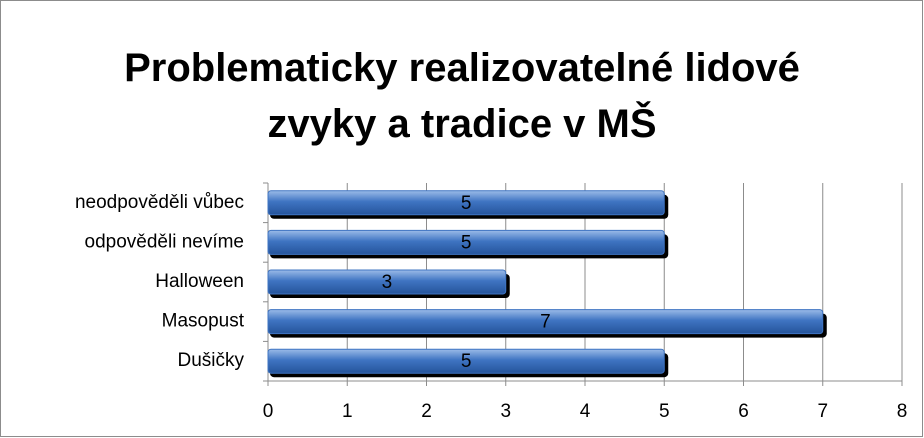 The image size is (924, 438). Describe the element at coordinates (585, 411) in the screenshot. I see `x-tick-label: 4` at that location.